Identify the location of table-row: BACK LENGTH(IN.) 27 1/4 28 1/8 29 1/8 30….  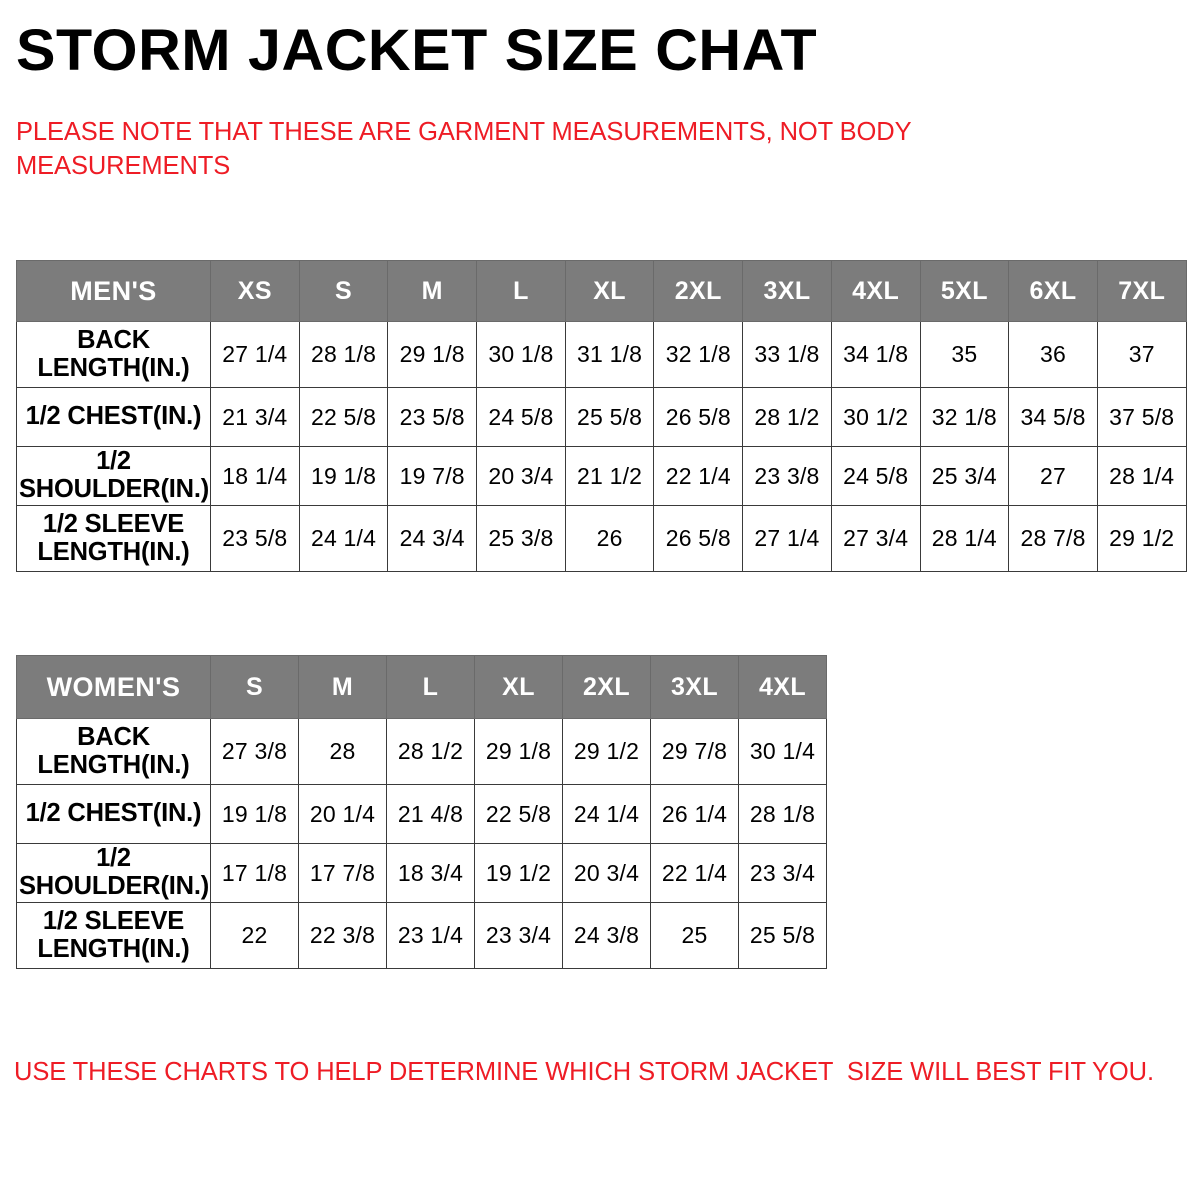
(601, 354).